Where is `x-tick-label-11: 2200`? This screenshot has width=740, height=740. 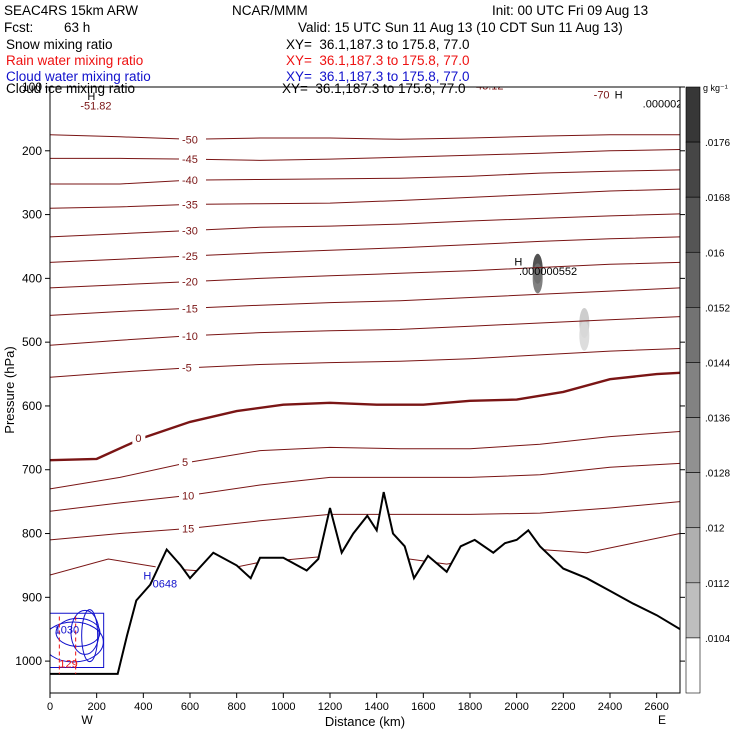
x-tick-label-11: 2200 is located at coordinates (563, 707).